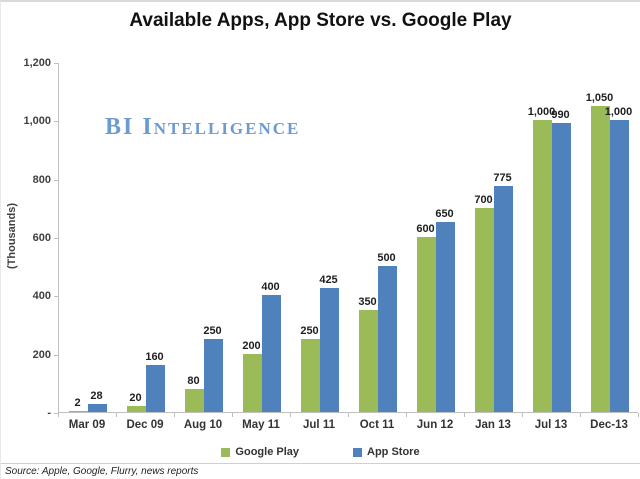 The image size is (640, 479). Describe the element at coordinates (377, 425) in the screenshot. I see `x-category-label: Oct 11` at that location.